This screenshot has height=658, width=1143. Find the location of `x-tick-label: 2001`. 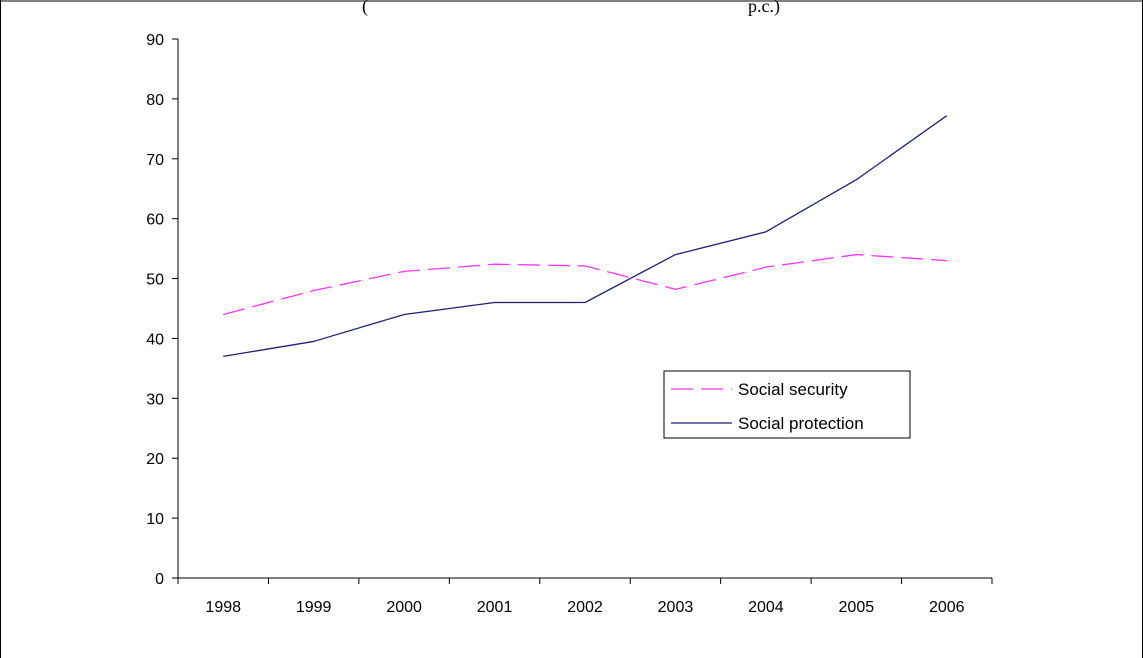

x-tick-label: 2001 is located at coordinates (495, 607).